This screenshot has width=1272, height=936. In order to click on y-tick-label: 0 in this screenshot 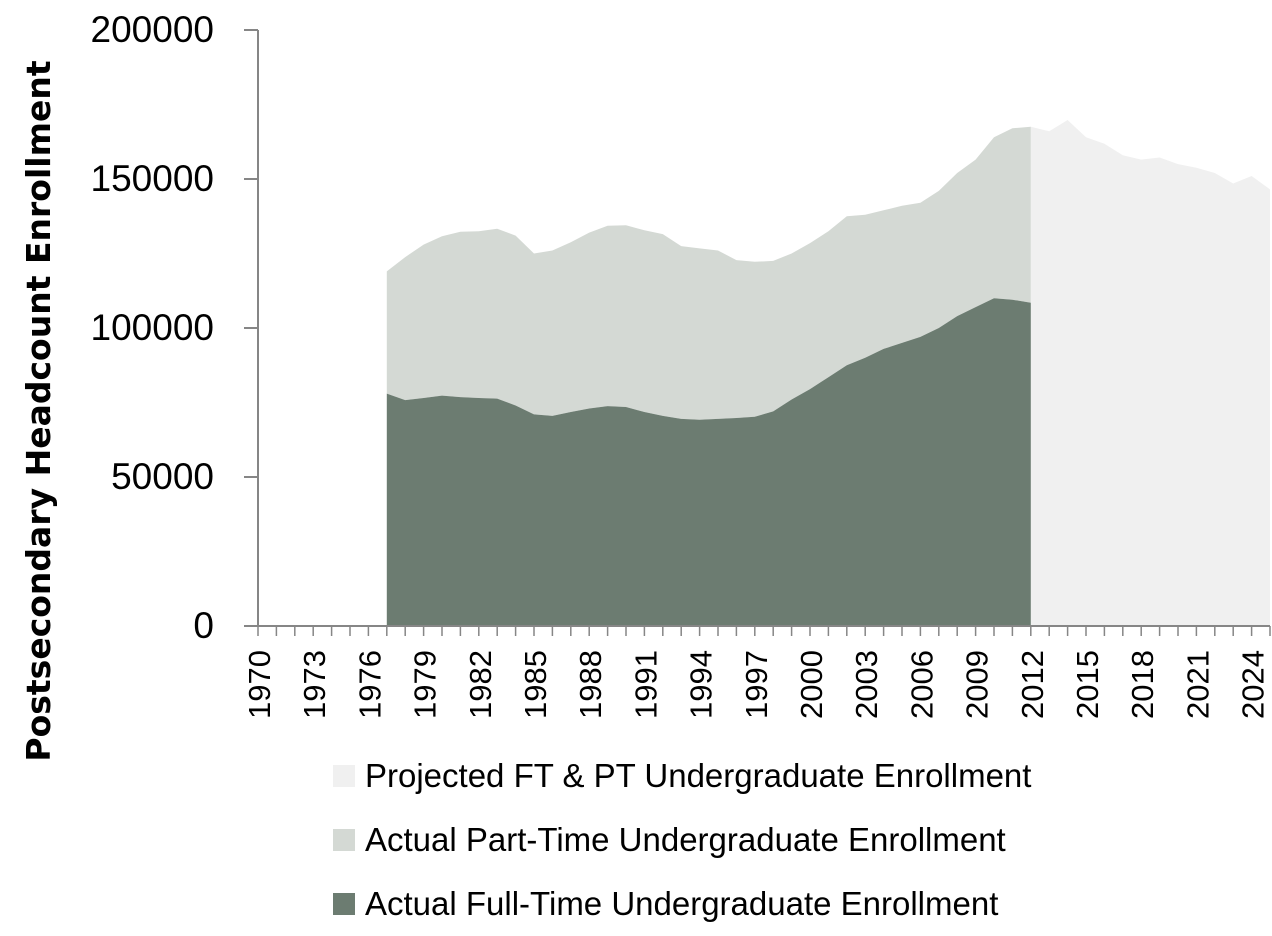, I will do `click(203, 625)`.